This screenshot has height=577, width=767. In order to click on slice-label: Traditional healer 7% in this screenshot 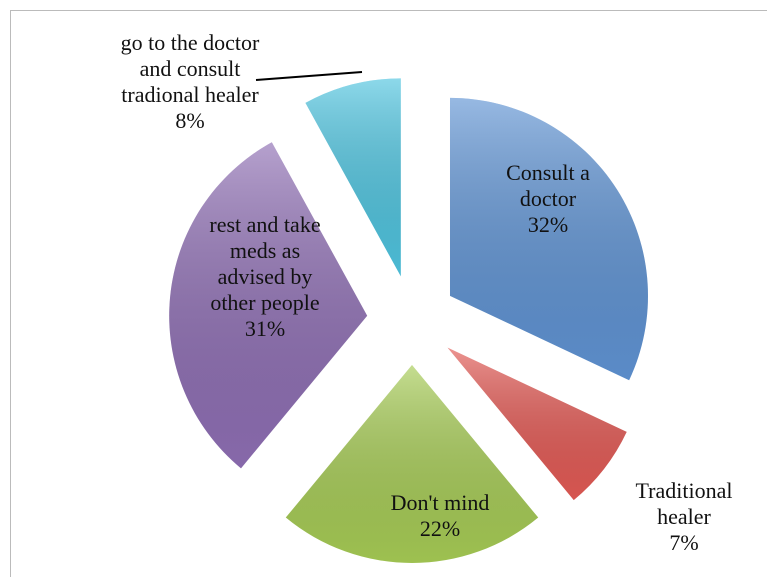, I will do `click(684, 517)`.